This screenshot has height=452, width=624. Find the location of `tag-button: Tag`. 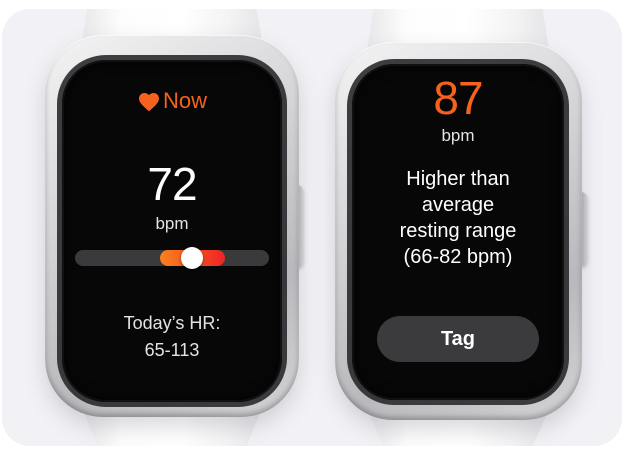

tag-button: Tag is located at coordinates (458, 339).